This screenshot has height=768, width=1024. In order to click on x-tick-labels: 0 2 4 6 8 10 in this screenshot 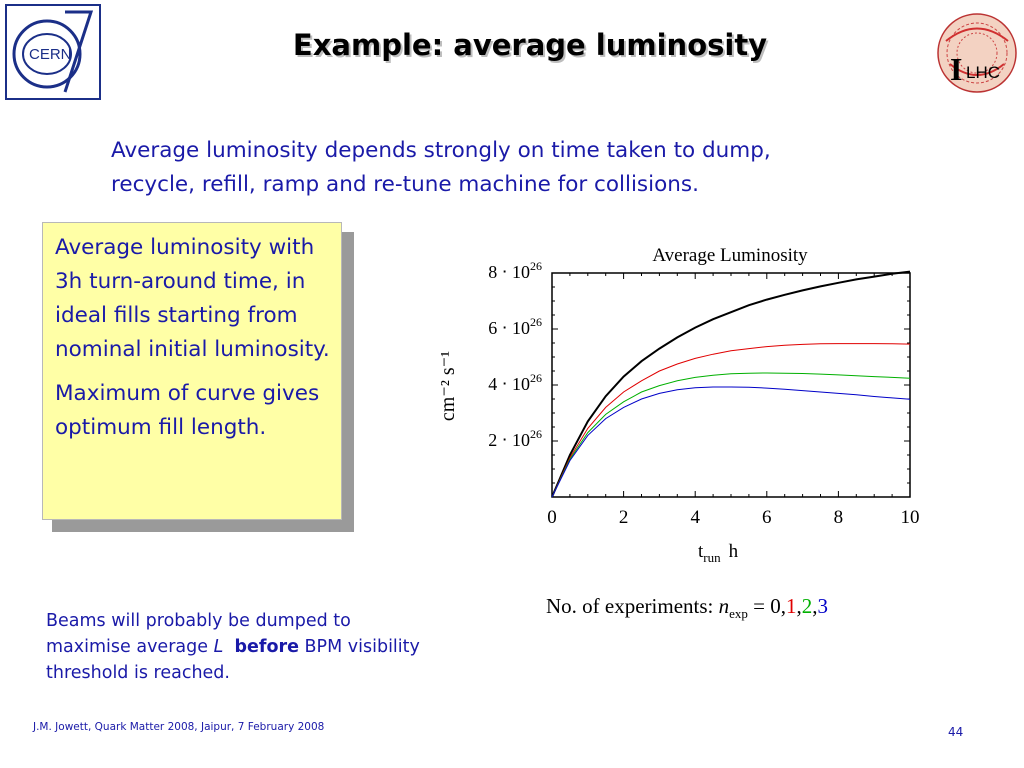, I will do `click(733, 517)`.